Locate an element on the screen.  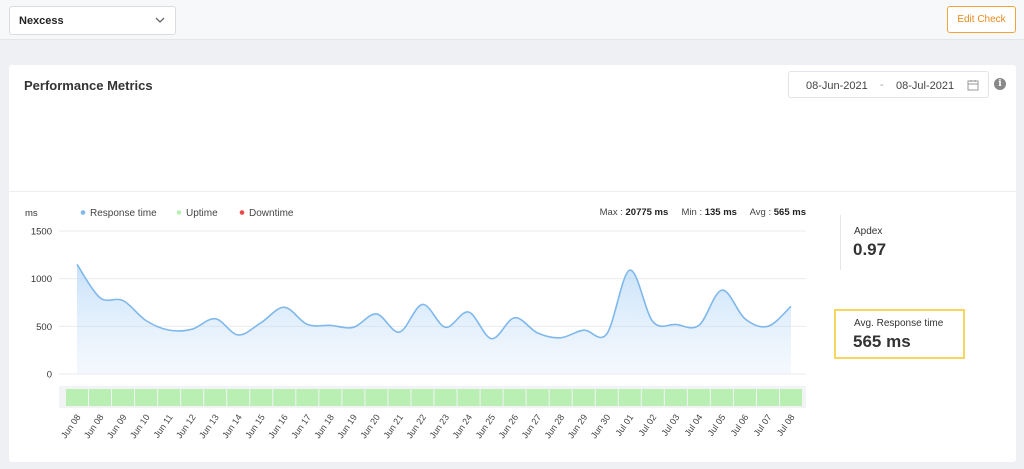
x-tick-label: Jun 16 is located at coordinates (278, 426).